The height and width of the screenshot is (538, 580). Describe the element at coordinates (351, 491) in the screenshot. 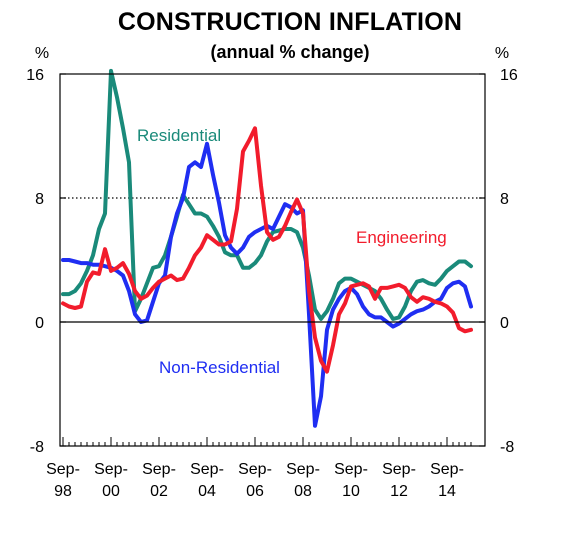

I see `x-tick-label-year: 10` at that location.